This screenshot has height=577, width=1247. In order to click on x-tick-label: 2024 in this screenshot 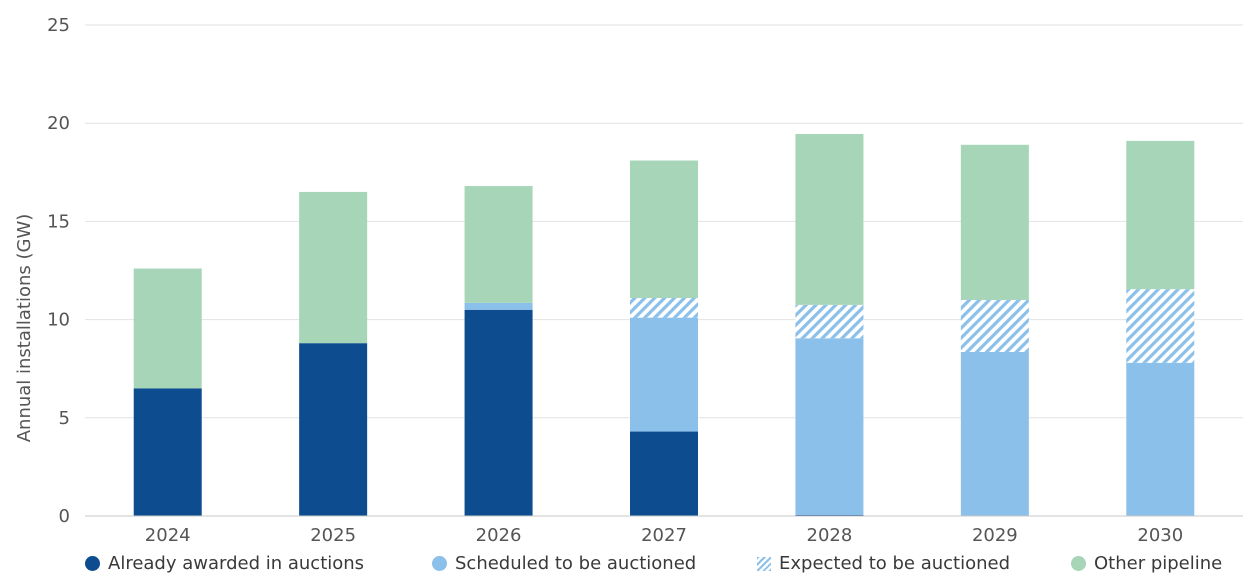, I will do `click(168, 535)`.